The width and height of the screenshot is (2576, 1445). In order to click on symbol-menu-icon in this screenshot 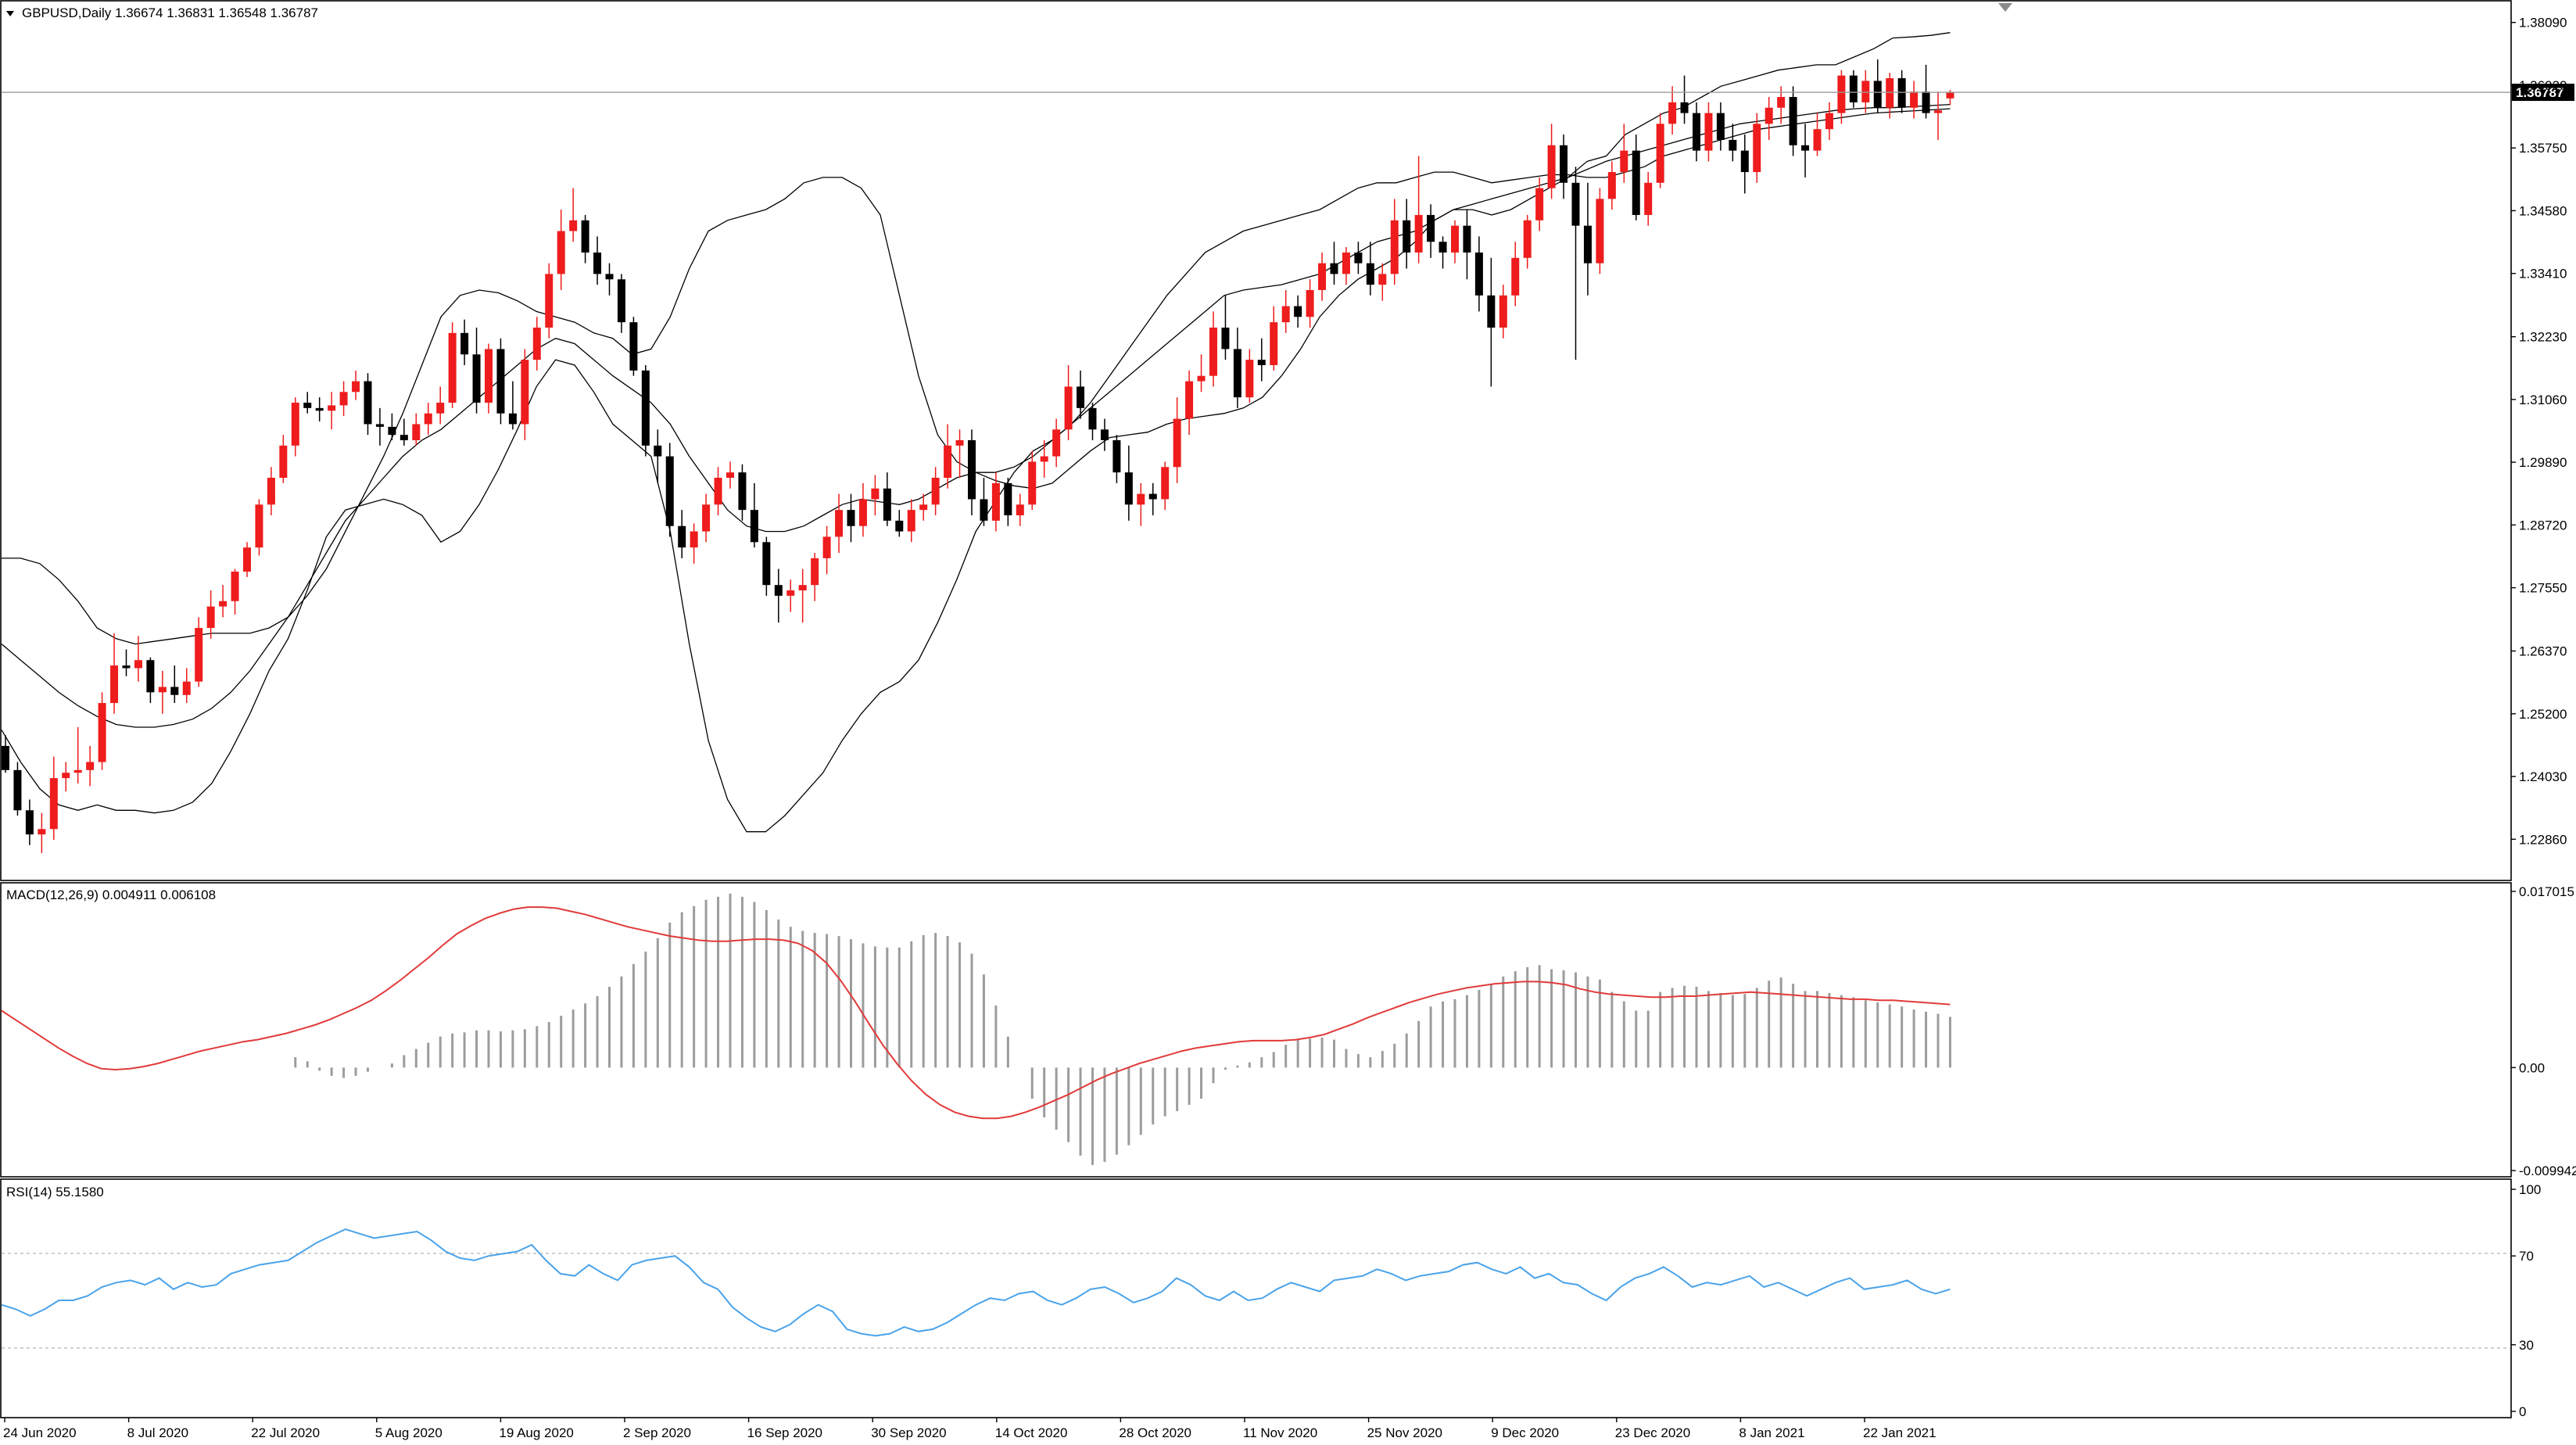, I will do `click(10, 13)`.